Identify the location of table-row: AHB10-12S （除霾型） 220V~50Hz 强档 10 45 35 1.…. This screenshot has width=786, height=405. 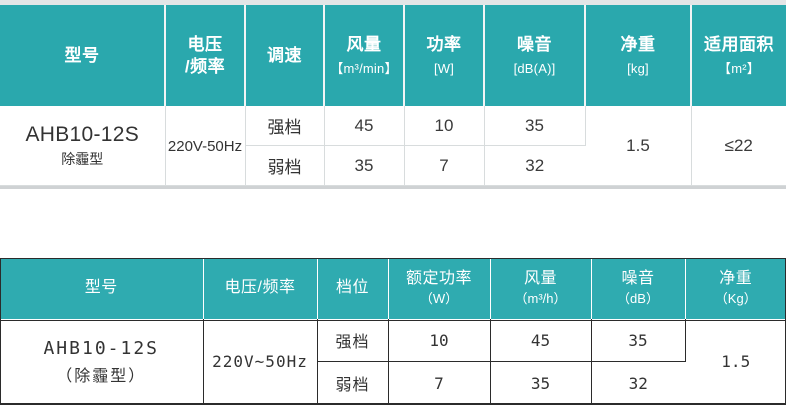
(393, 340).